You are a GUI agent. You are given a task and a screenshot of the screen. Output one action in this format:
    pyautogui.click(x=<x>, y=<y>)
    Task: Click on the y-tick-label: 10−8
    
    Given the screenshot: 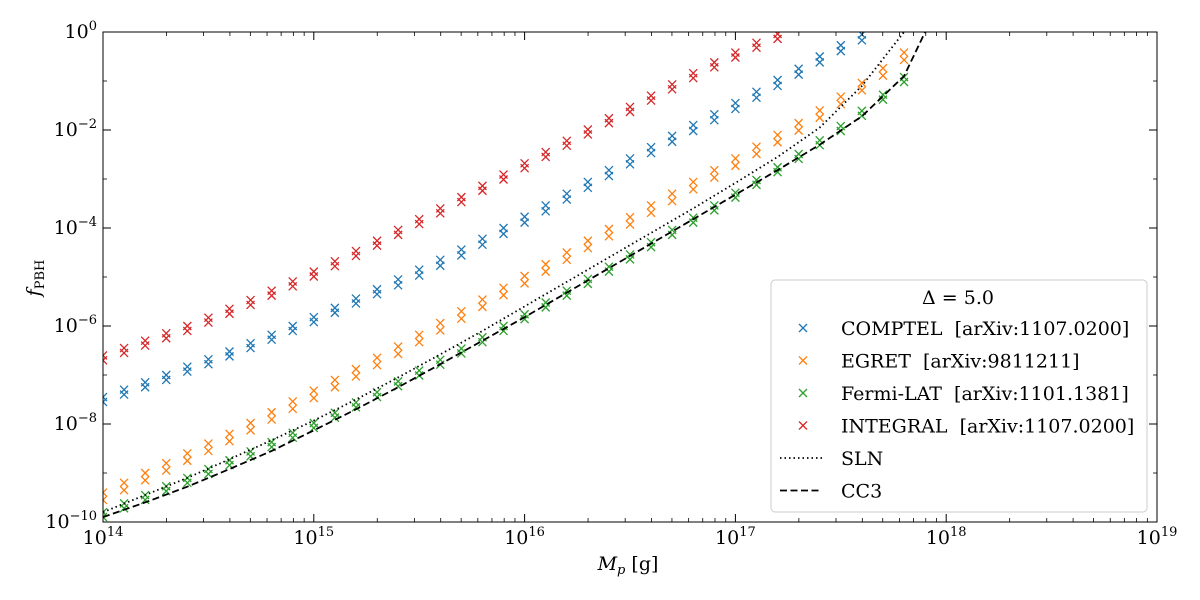 What is the action you would take?
    pyautogui.click(x=75, y=423)
    